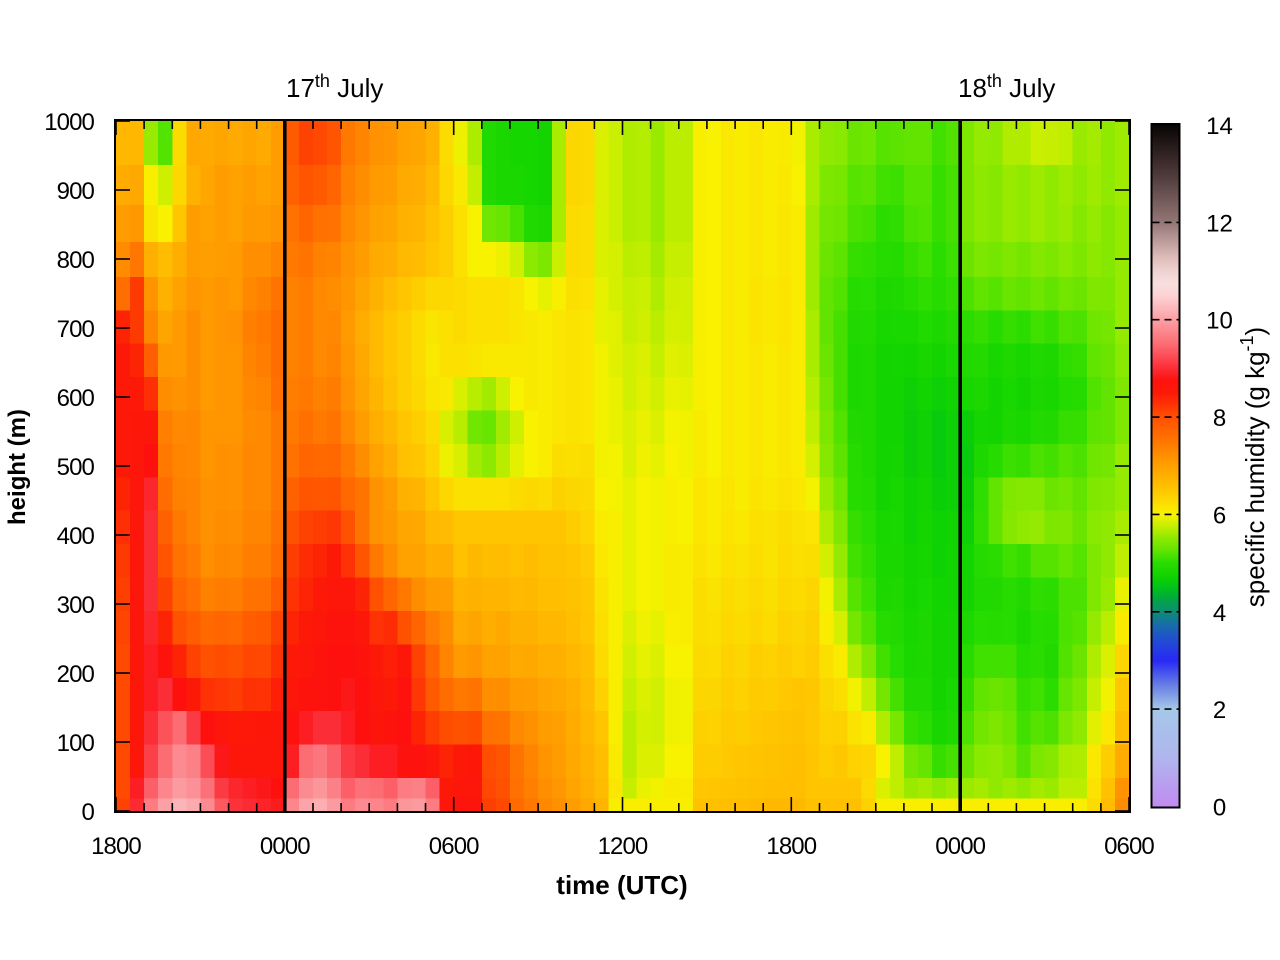  Describe the element at coordinates (623, 846) in the screenshot. I see `svg-text: 1200` at that location.